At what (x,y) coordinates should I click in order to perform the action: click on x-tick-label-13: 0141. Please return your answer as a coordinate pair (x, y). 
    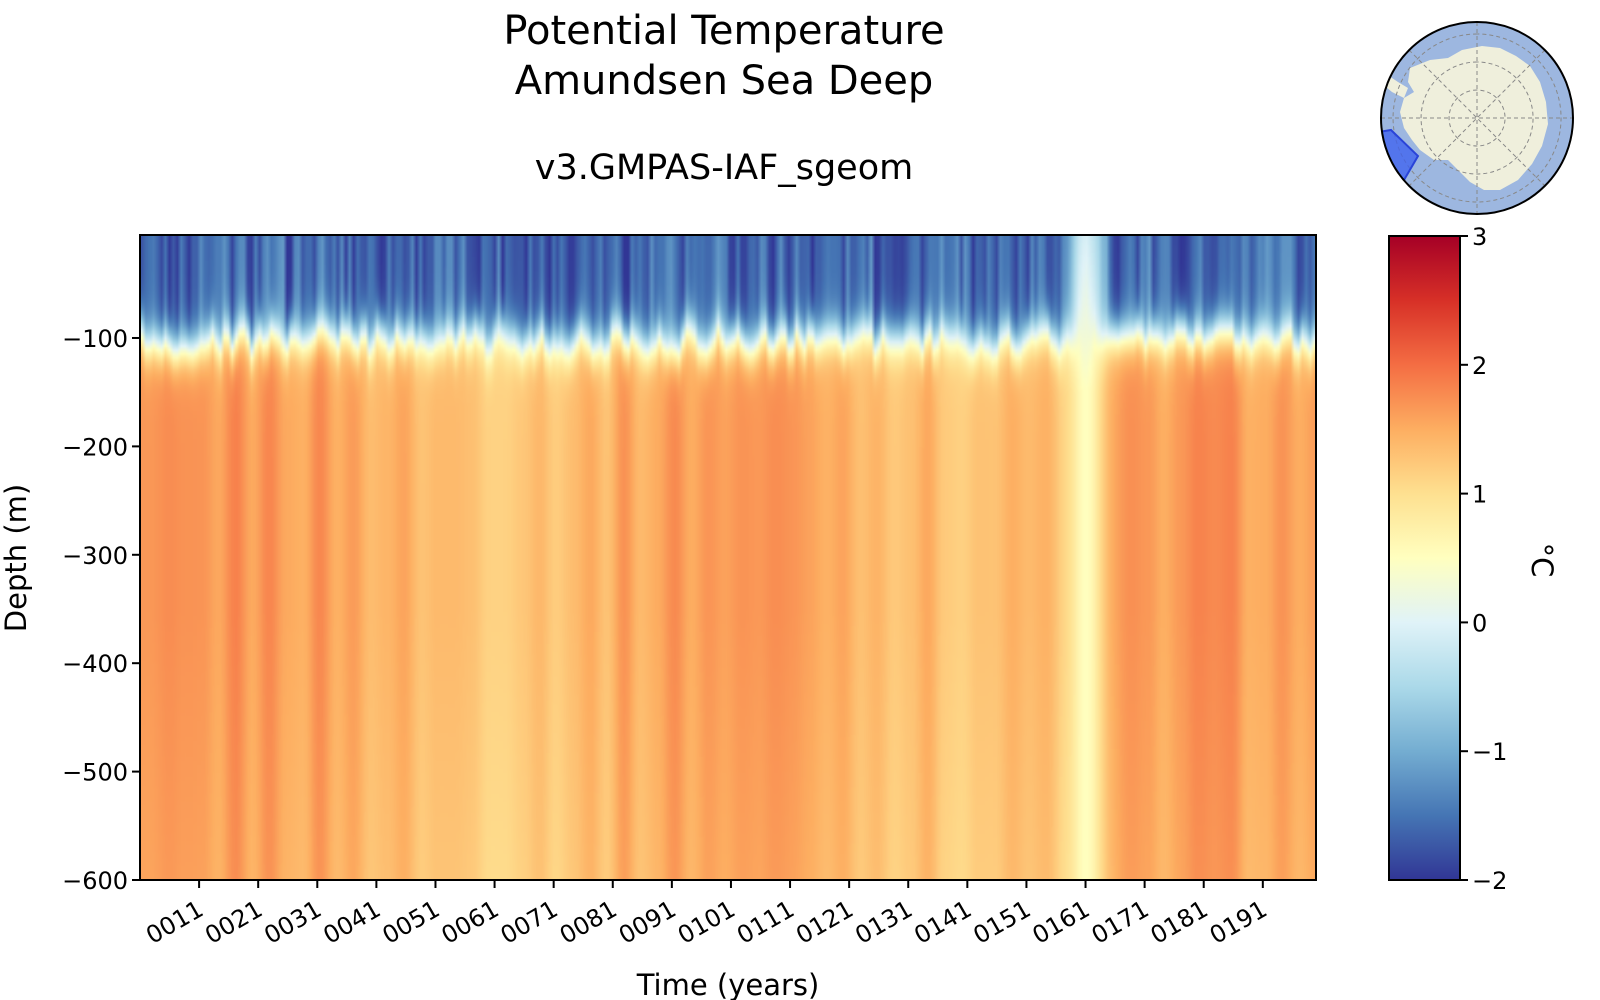
    Looking at the image, I should click on (942, 922).